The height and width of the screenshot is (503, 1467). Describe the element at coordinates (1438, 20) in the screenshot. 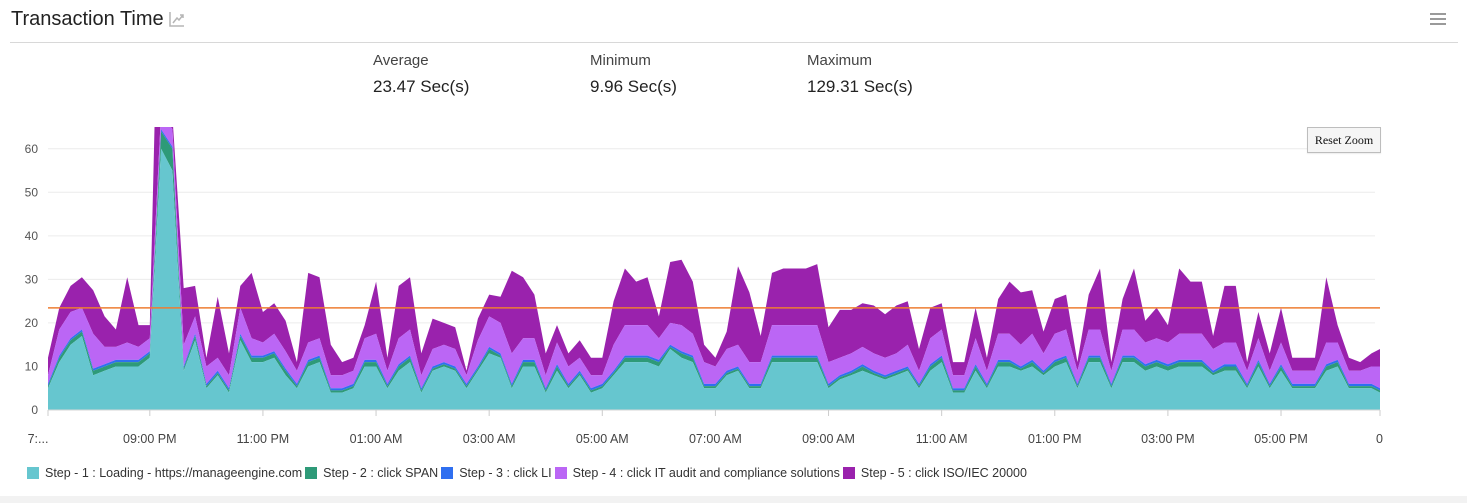

I see `hamburger-menu-icon` at that location.